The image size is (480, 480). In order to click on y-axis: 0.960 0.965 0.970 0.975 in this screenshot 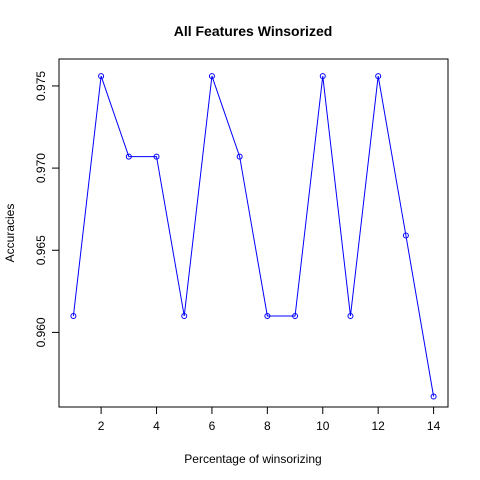, I will do `click(46, 209)`.